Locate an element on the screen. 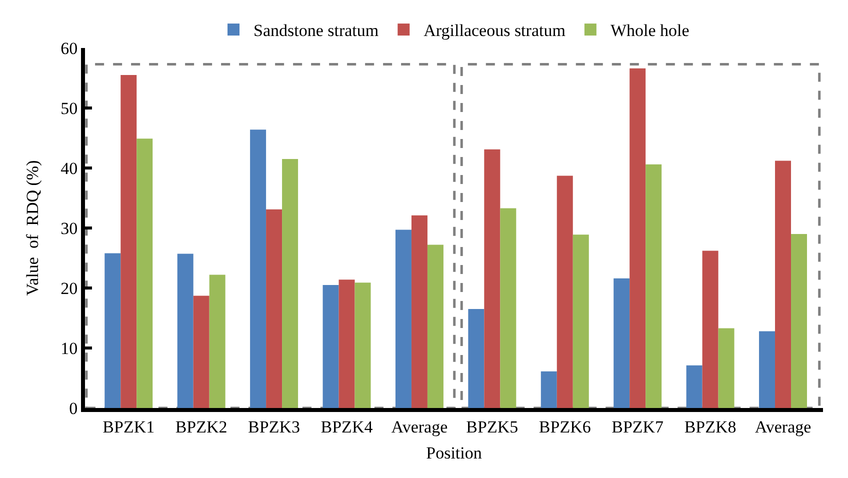  legend-label: Argillaceous stratum is located at coordinates (495, 30).